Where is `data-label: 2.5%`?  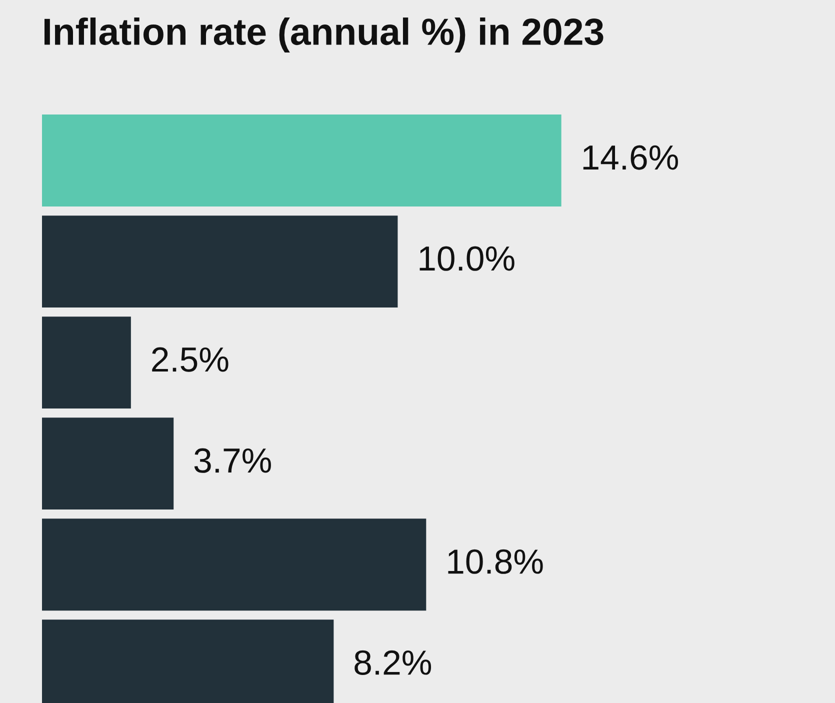 data-label: 2.5% is located at coordinates (190, 359).